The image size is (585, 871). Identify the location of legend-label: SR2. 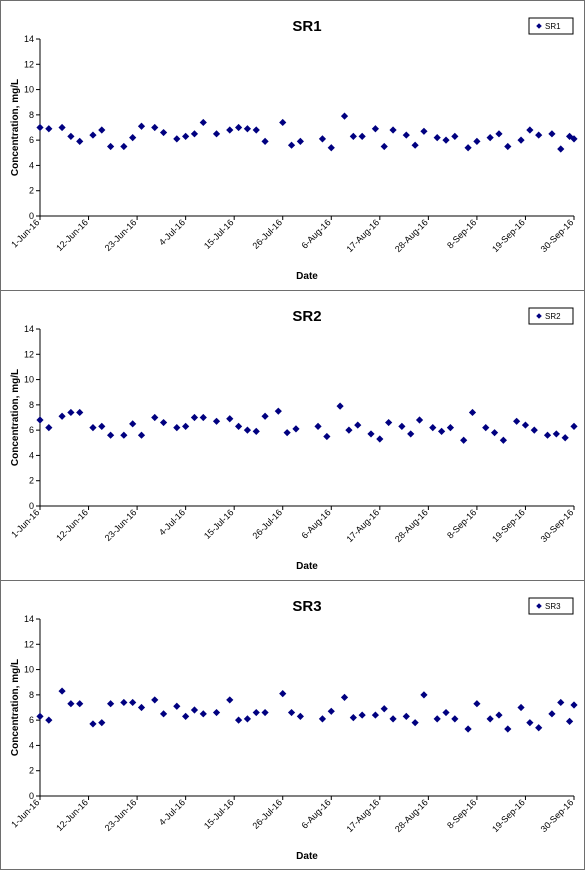
(553, 316).